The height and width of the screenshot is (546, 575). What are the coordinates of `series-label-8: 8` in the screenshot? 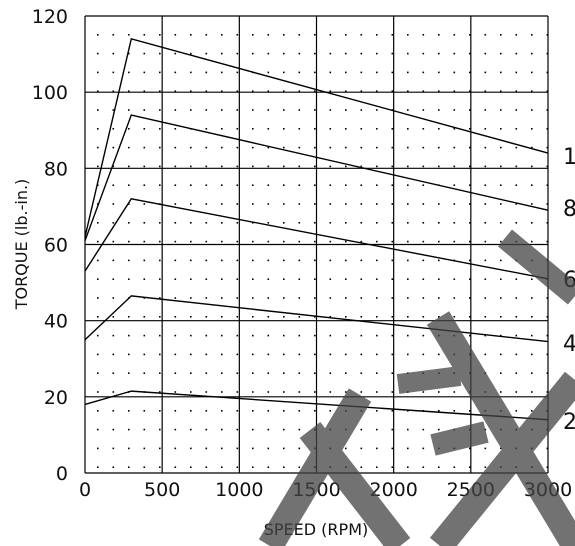 It's located at (569, 209).